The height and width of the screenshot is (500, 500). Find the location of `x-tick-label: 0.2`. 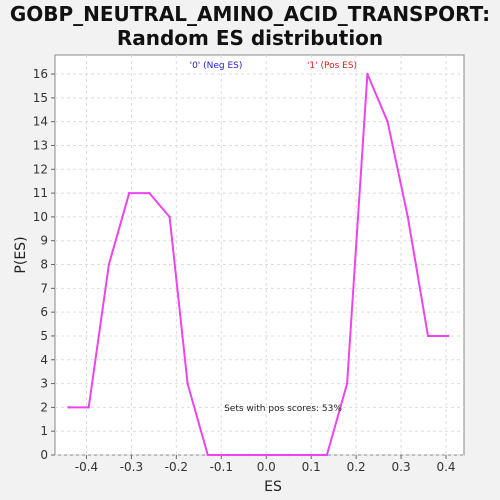

x-tick-label: 0.2 is located at coordinates (356, 467).